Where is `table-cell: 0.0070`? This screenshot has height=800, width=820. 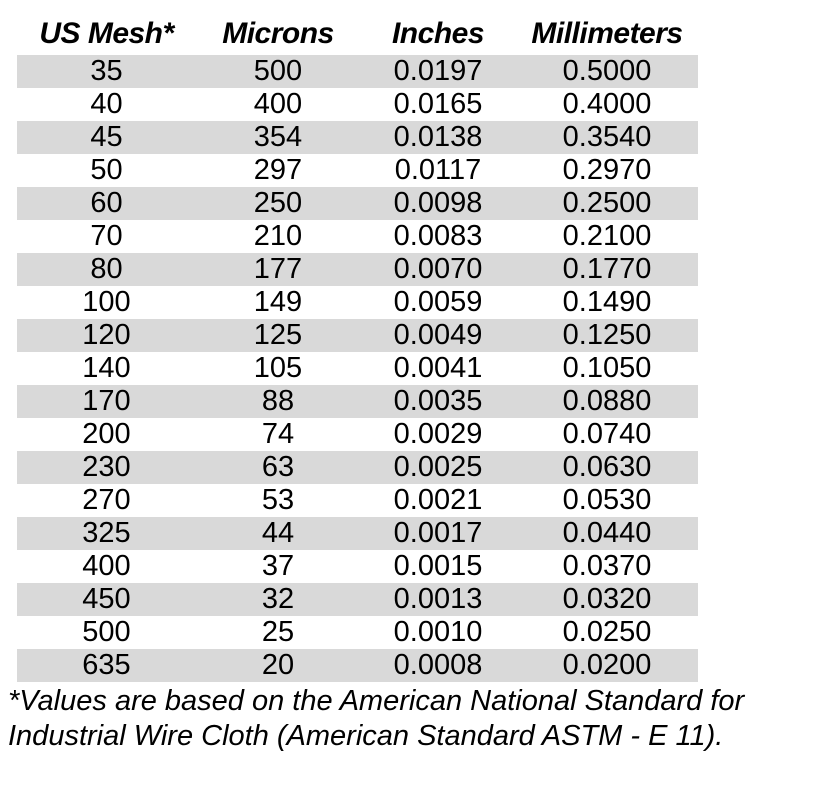
table-cell: 0.0070 is located at coordinates (438, 269).